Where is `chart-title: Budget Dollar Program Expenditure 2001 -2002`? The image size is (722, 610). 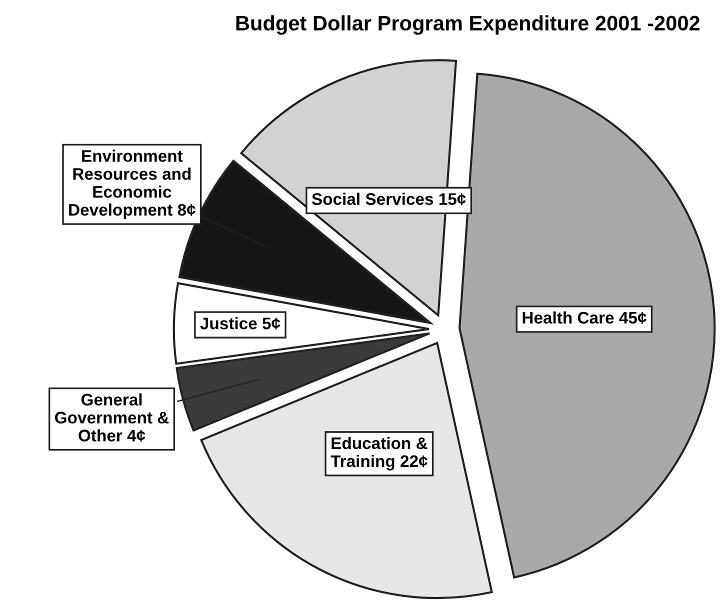
chart-title: Budget Dollar Program Expenditure 2001 -2002 is located at coordinates (468, 25).